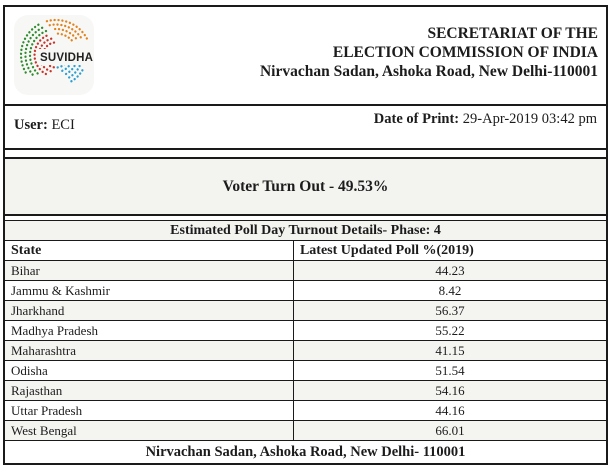 Image resolution: width=609 pixels, height=468 pixels. What do you see at coordinates (449, 270) in the screenshot?
I see `poll-percent-cell: 44.23` at bounding box center [449, 270].